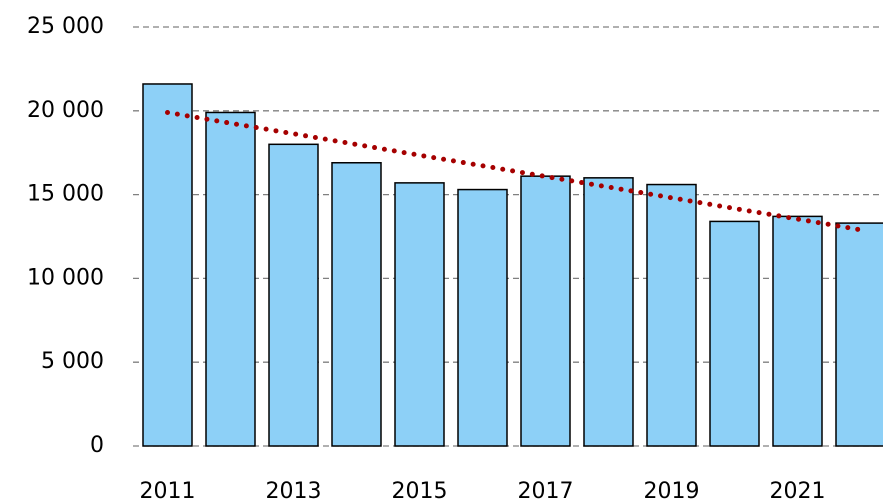  What do you see at coordinates (72, 361) in the screenshot?
I see `y-tick-label: 5 000` at bounding box center [72, 361].